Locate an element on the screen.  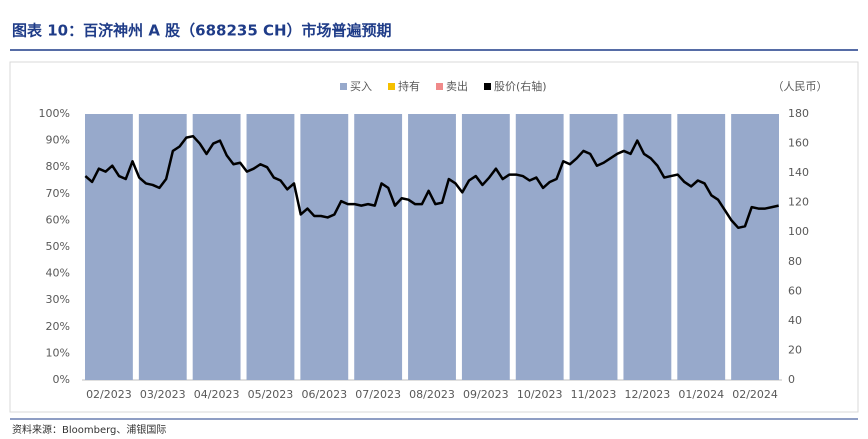
y2-tick-label: 180 is located at coordinates (798, 113).